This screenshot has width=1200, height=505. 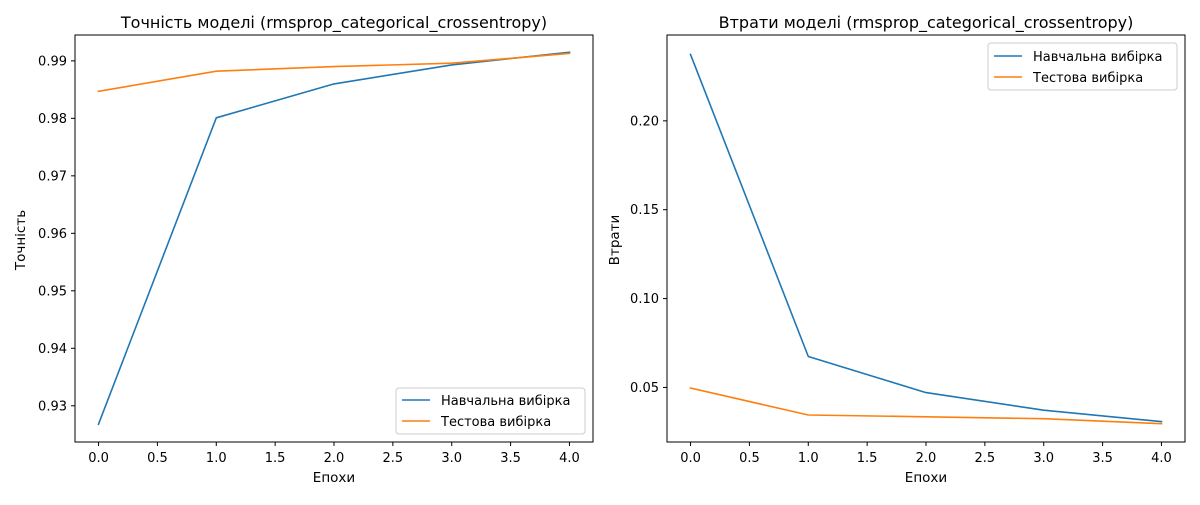 What do you see at coordinates (1161, 458) in the screenshot?
I see `loss-x-tick-label: 4.0` at bounding box center [1161, 458].